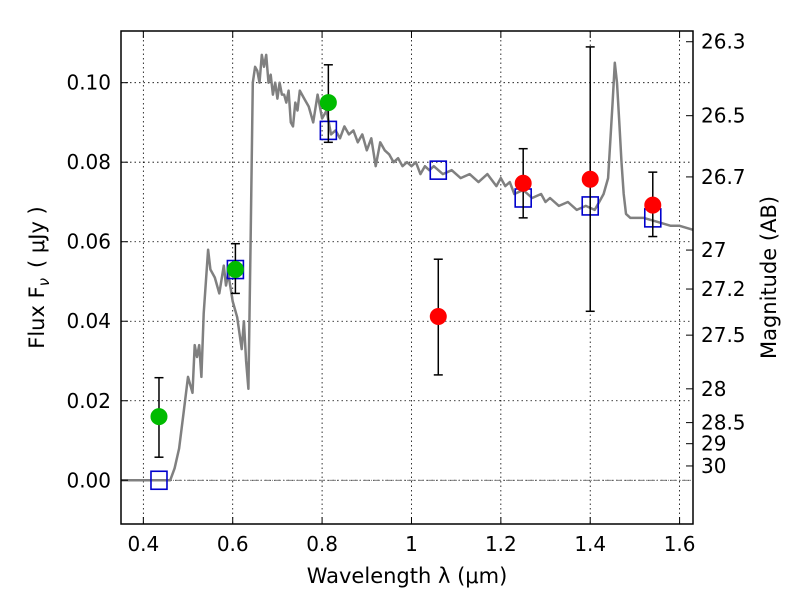 This screenshot has width=800, height=600. What do you see at coordinates (713, 466) in the screenshot?
I see `y2-tick-label: 30` at bounding box center [713, 466].